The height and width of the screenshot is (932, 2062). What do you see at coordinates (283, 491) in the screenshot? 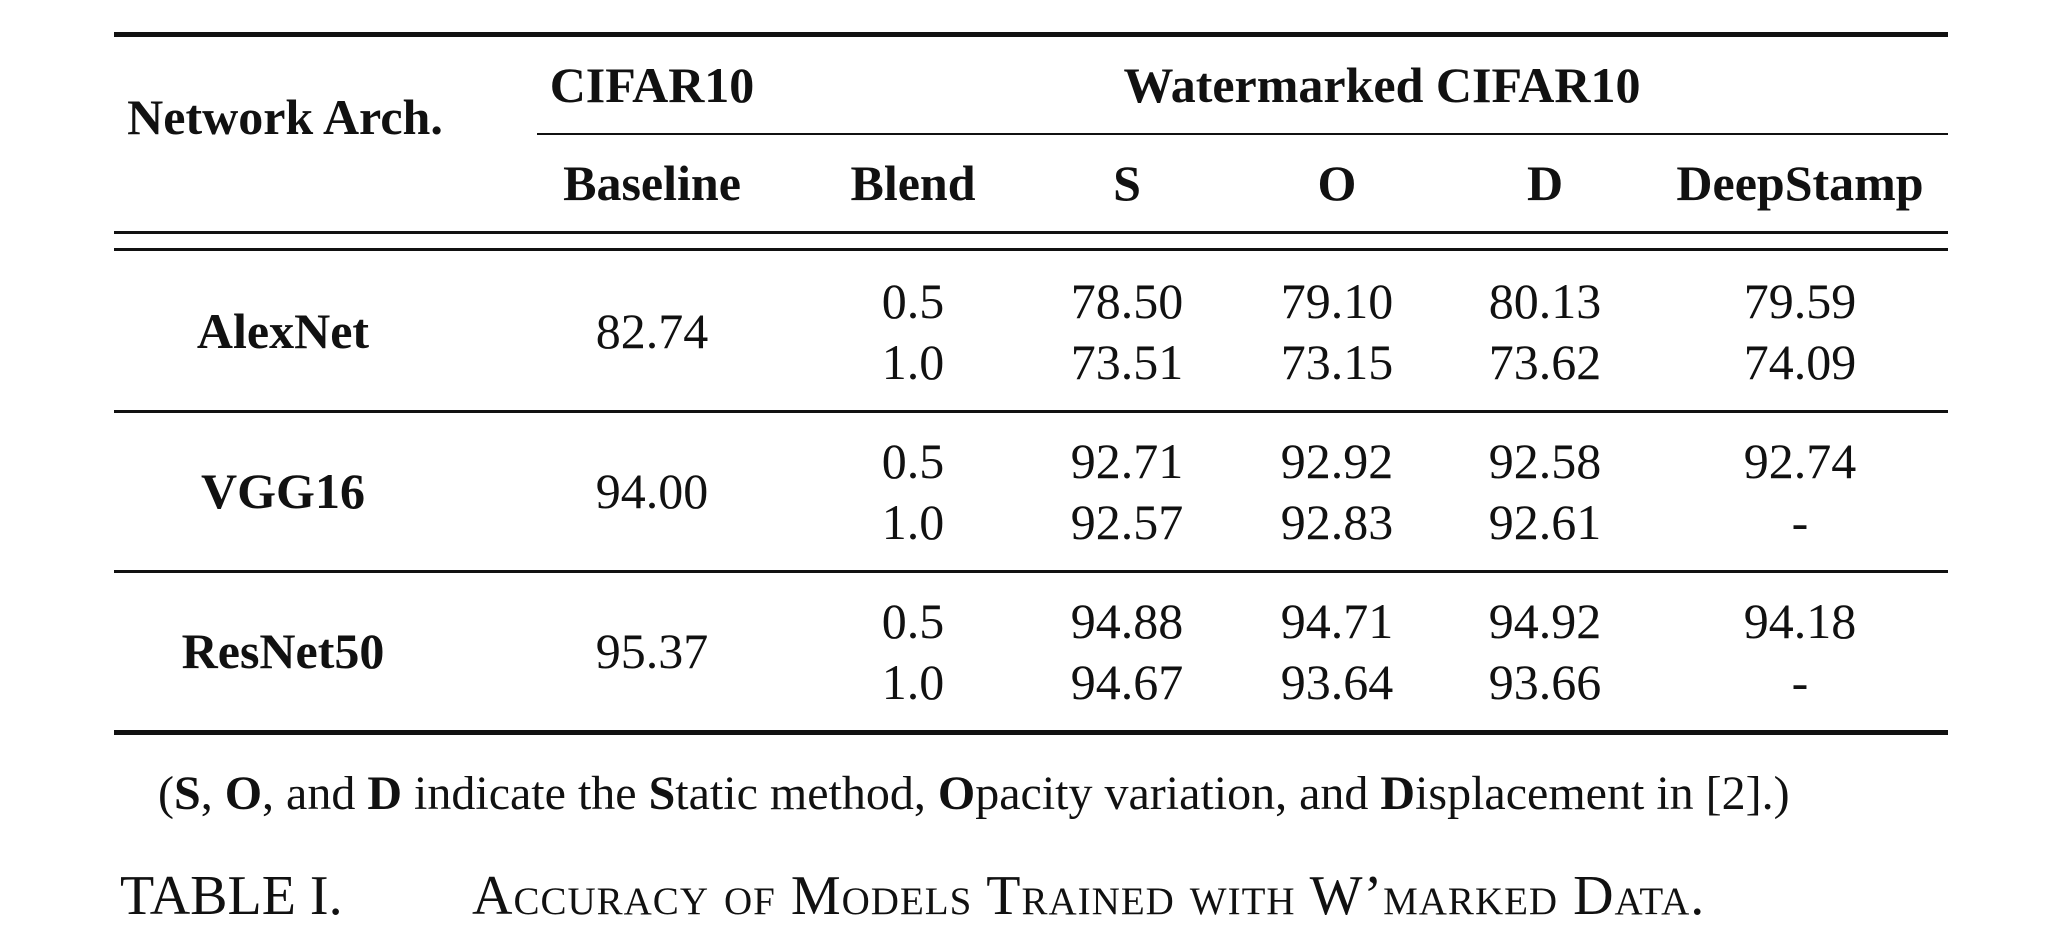
I see `row-arch-vgg16: VGG16` at bounding box center [283, 491].